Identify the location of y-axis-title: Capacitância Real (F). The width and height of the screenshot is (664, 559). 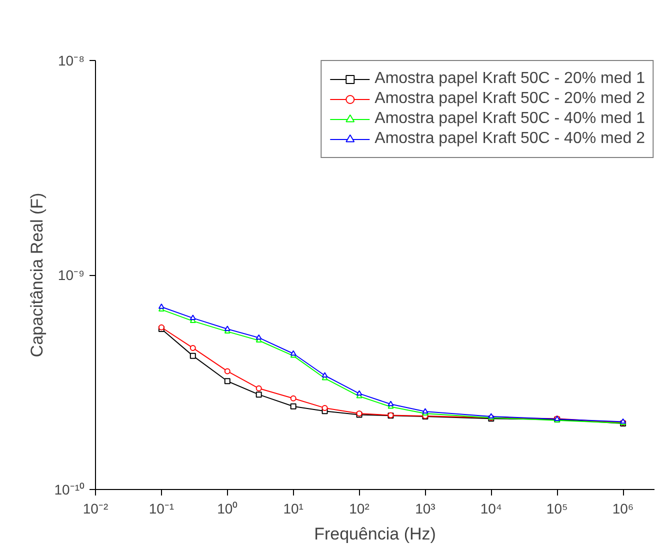
(36, 275).